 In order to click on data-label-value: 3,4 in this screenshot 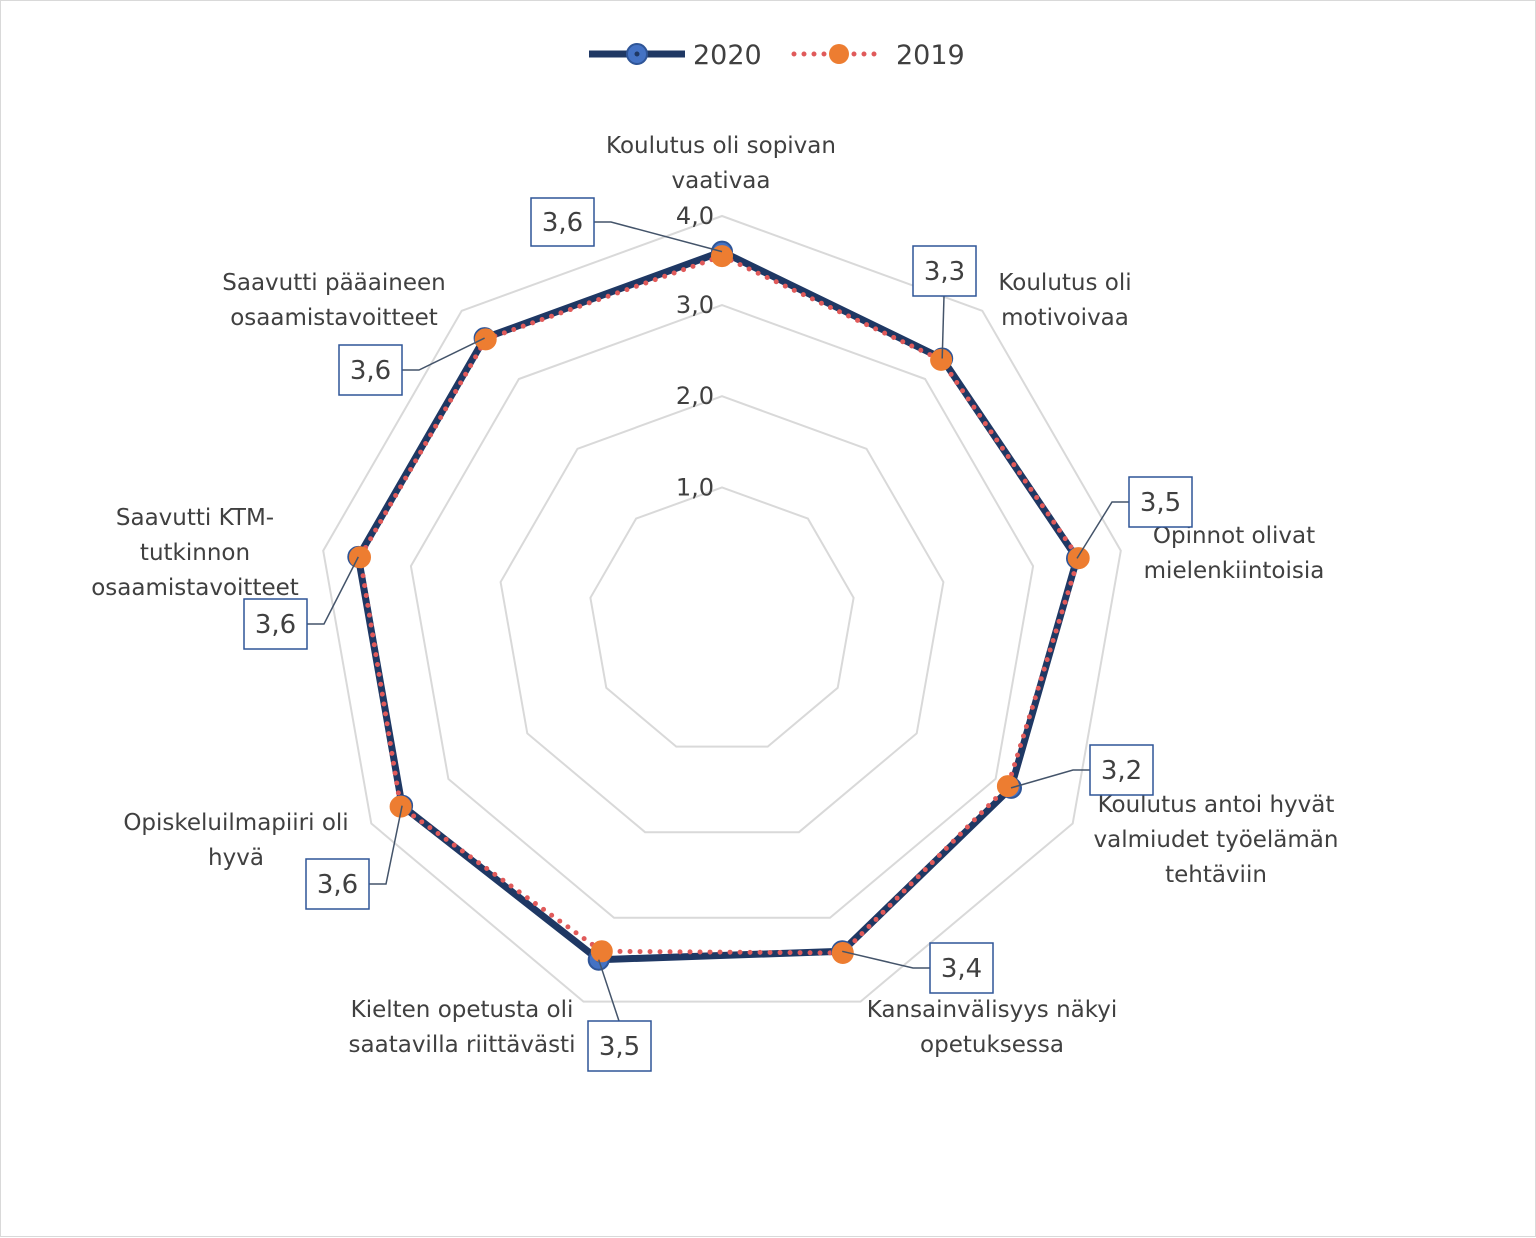, I will do `click(961, 969)`.